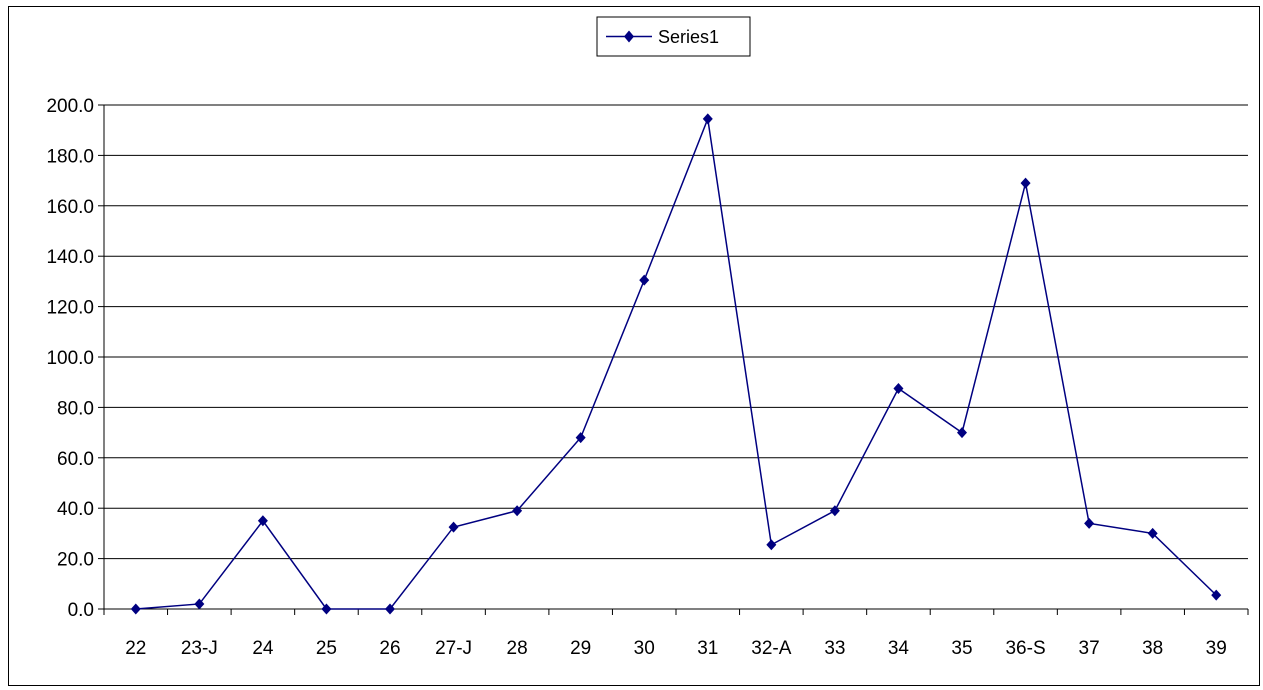 The height and width of the screenshot is (690, 1263). I want to click on x-tick-label: 23-J, so click(199, 648).